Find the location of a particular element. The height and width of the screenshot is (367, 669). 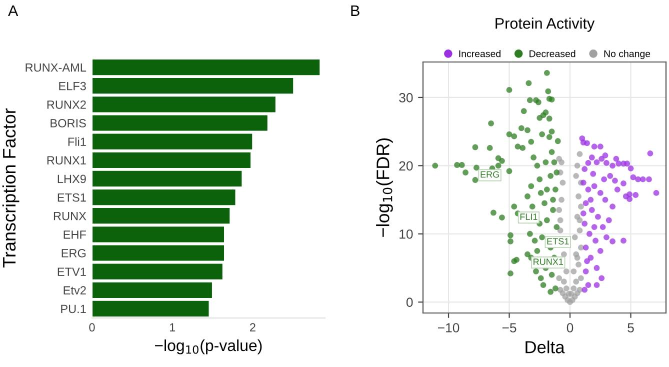

text: A is located at coordinates (13, 10).